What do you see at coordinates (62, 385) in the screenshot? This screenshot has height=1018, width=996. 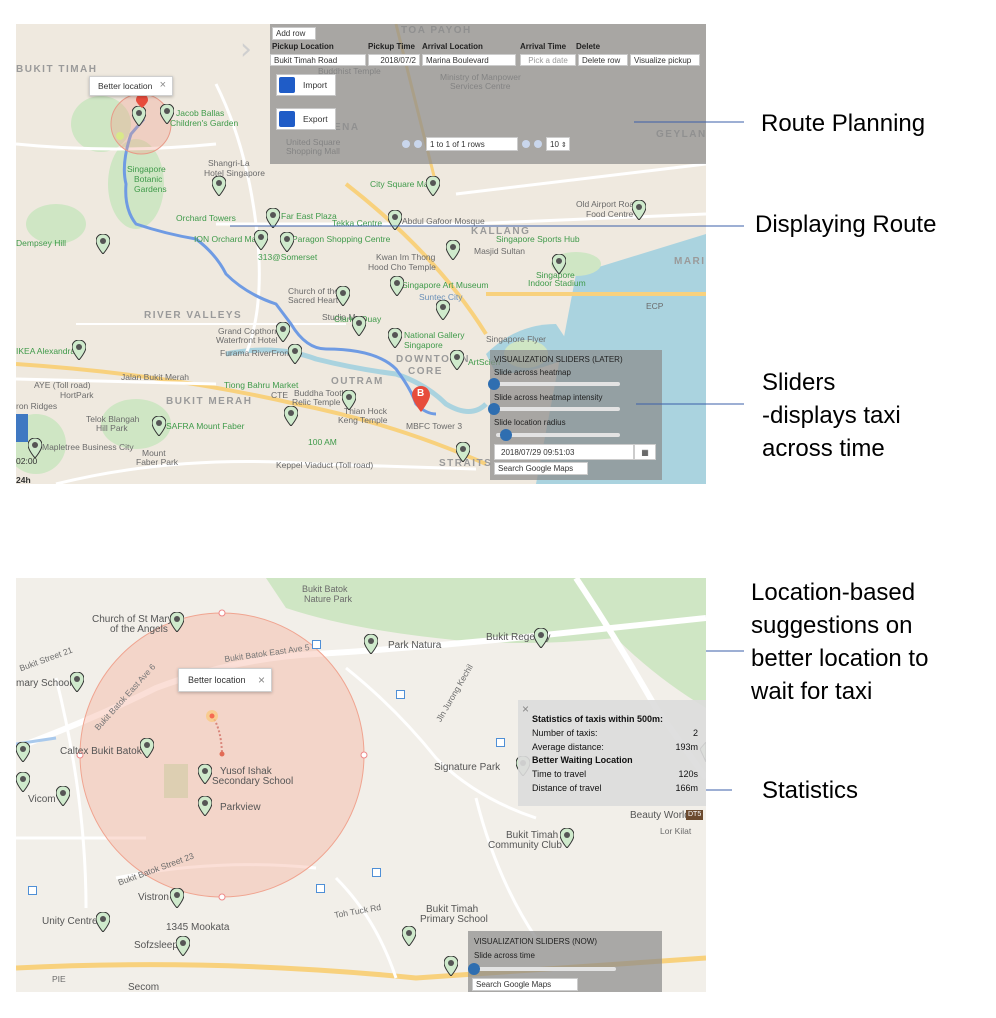 I see `map-label: AYE (Toll road)` at bounding box center [62, 385].